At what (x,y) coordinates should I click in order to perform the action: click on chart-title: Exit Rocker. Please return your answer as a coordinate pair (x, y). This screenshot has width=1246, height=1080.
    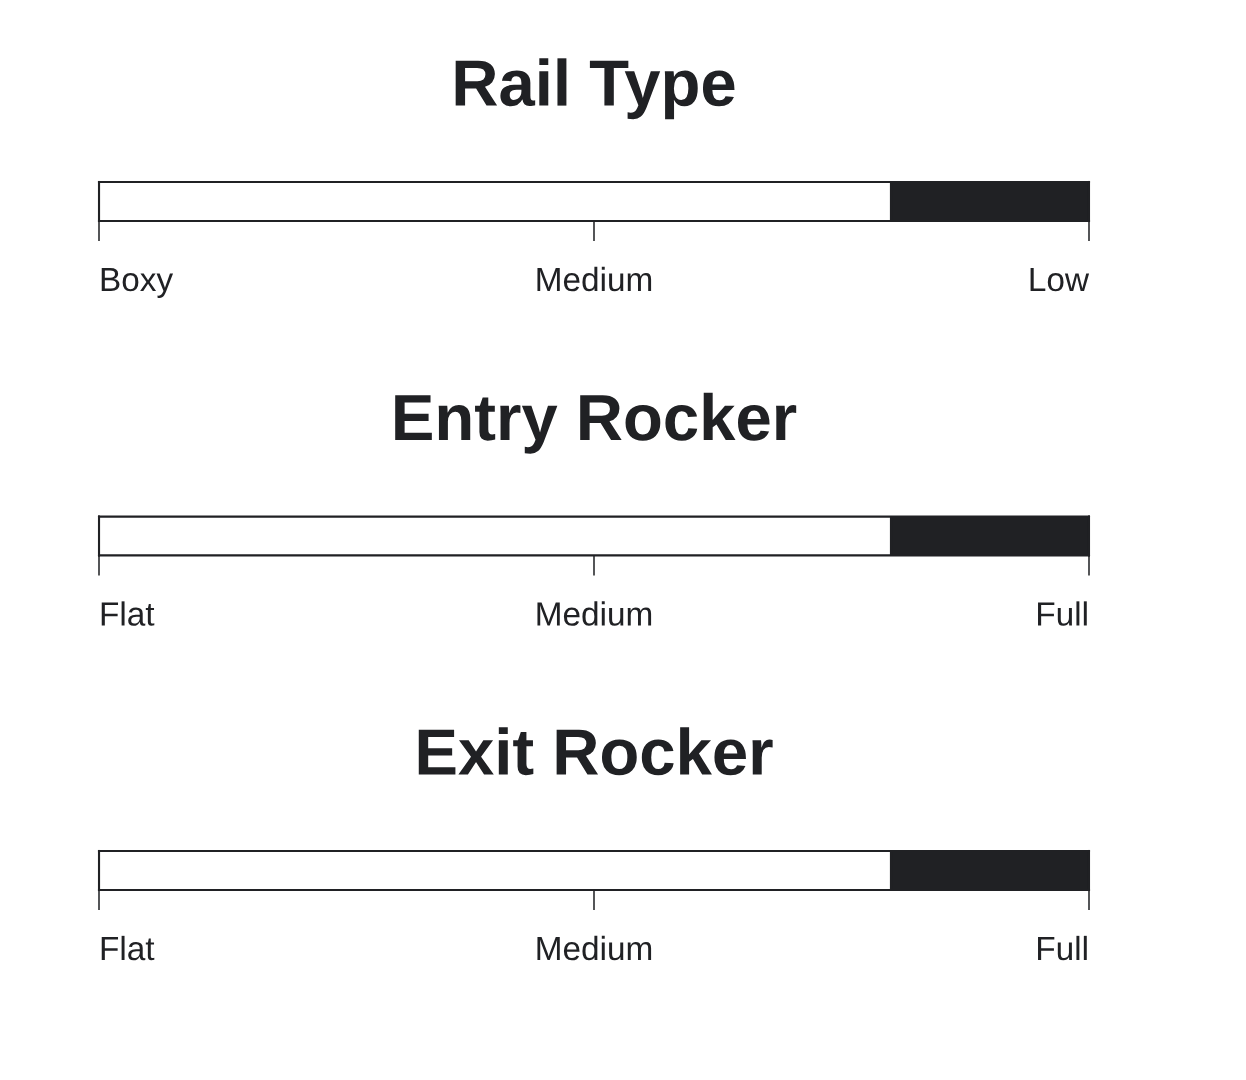
    Looking at the image, I should click on (595, 751).